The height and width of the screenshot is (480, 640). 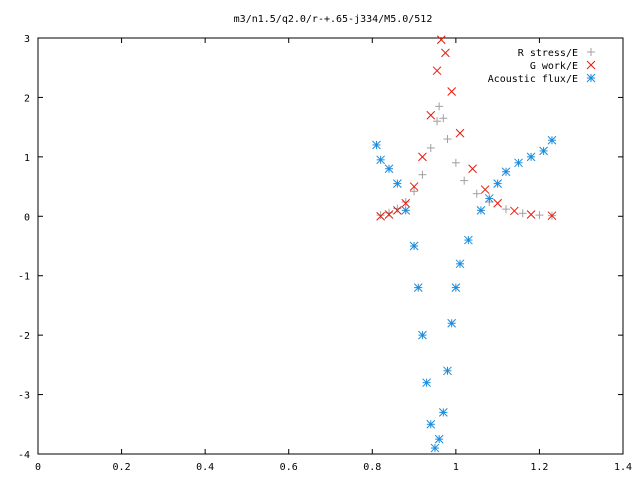 I want to click on y-tick-label: 3, so click(x=27, y=39).